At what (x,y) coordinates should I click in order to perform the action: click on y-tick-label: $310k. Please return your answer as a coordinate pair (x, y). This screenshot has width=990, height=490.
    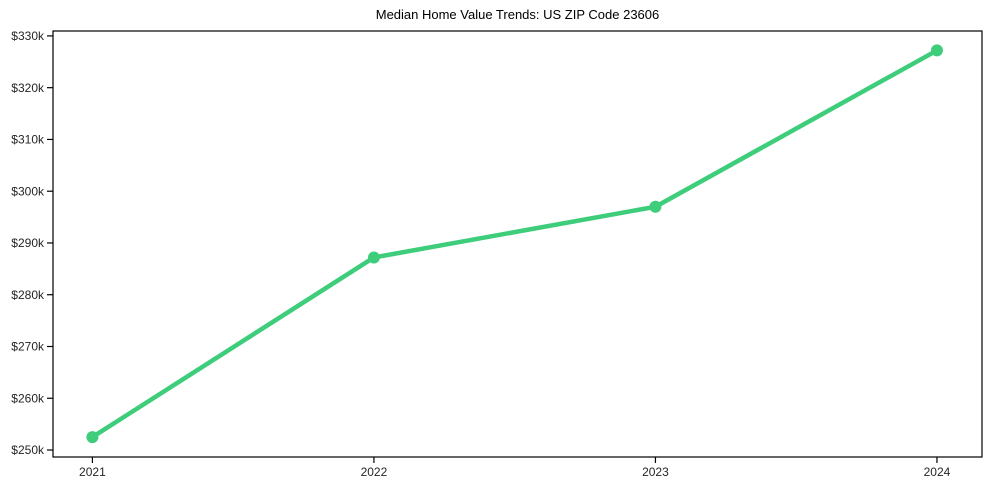
    Looking at the image, I should click on (28, 140).